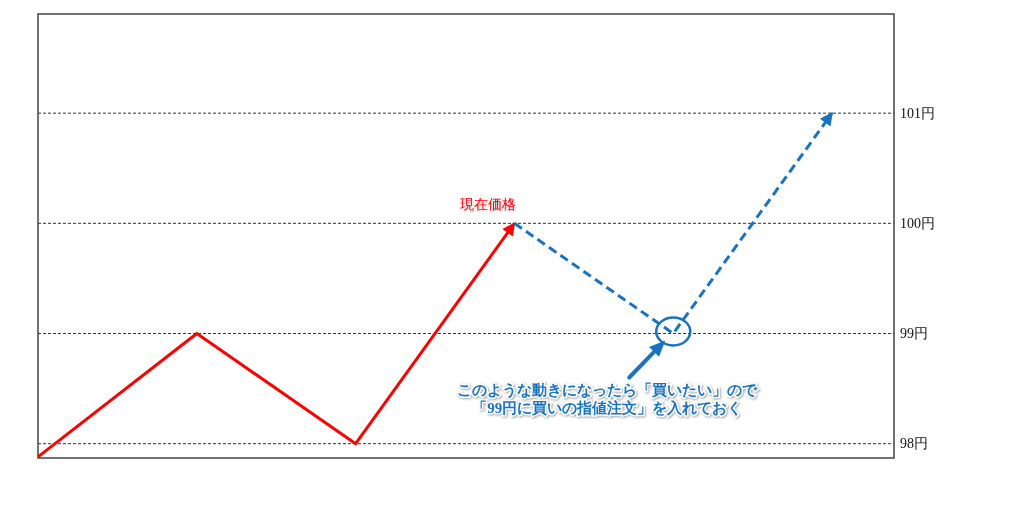 The height and width of the screenshot is (519, 1024). What do you see at coordinates (917, 223) in the screenshot?
I see `y-tick-label: 100円` at bounding box center [917, 223].